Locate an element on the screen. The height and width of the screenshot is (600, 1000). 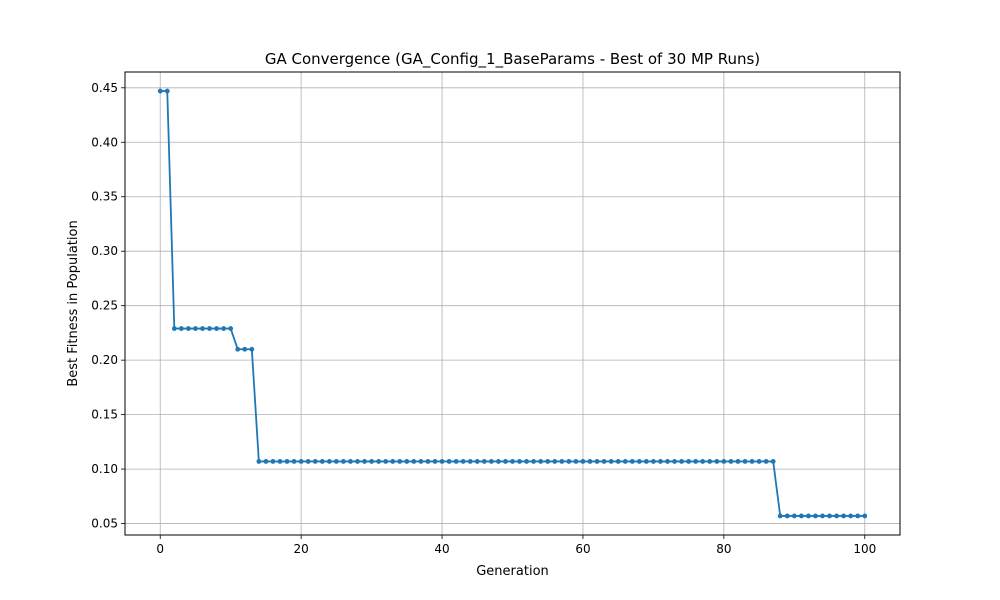
x-tick-label: 60 is located at coordinates (582, 549).